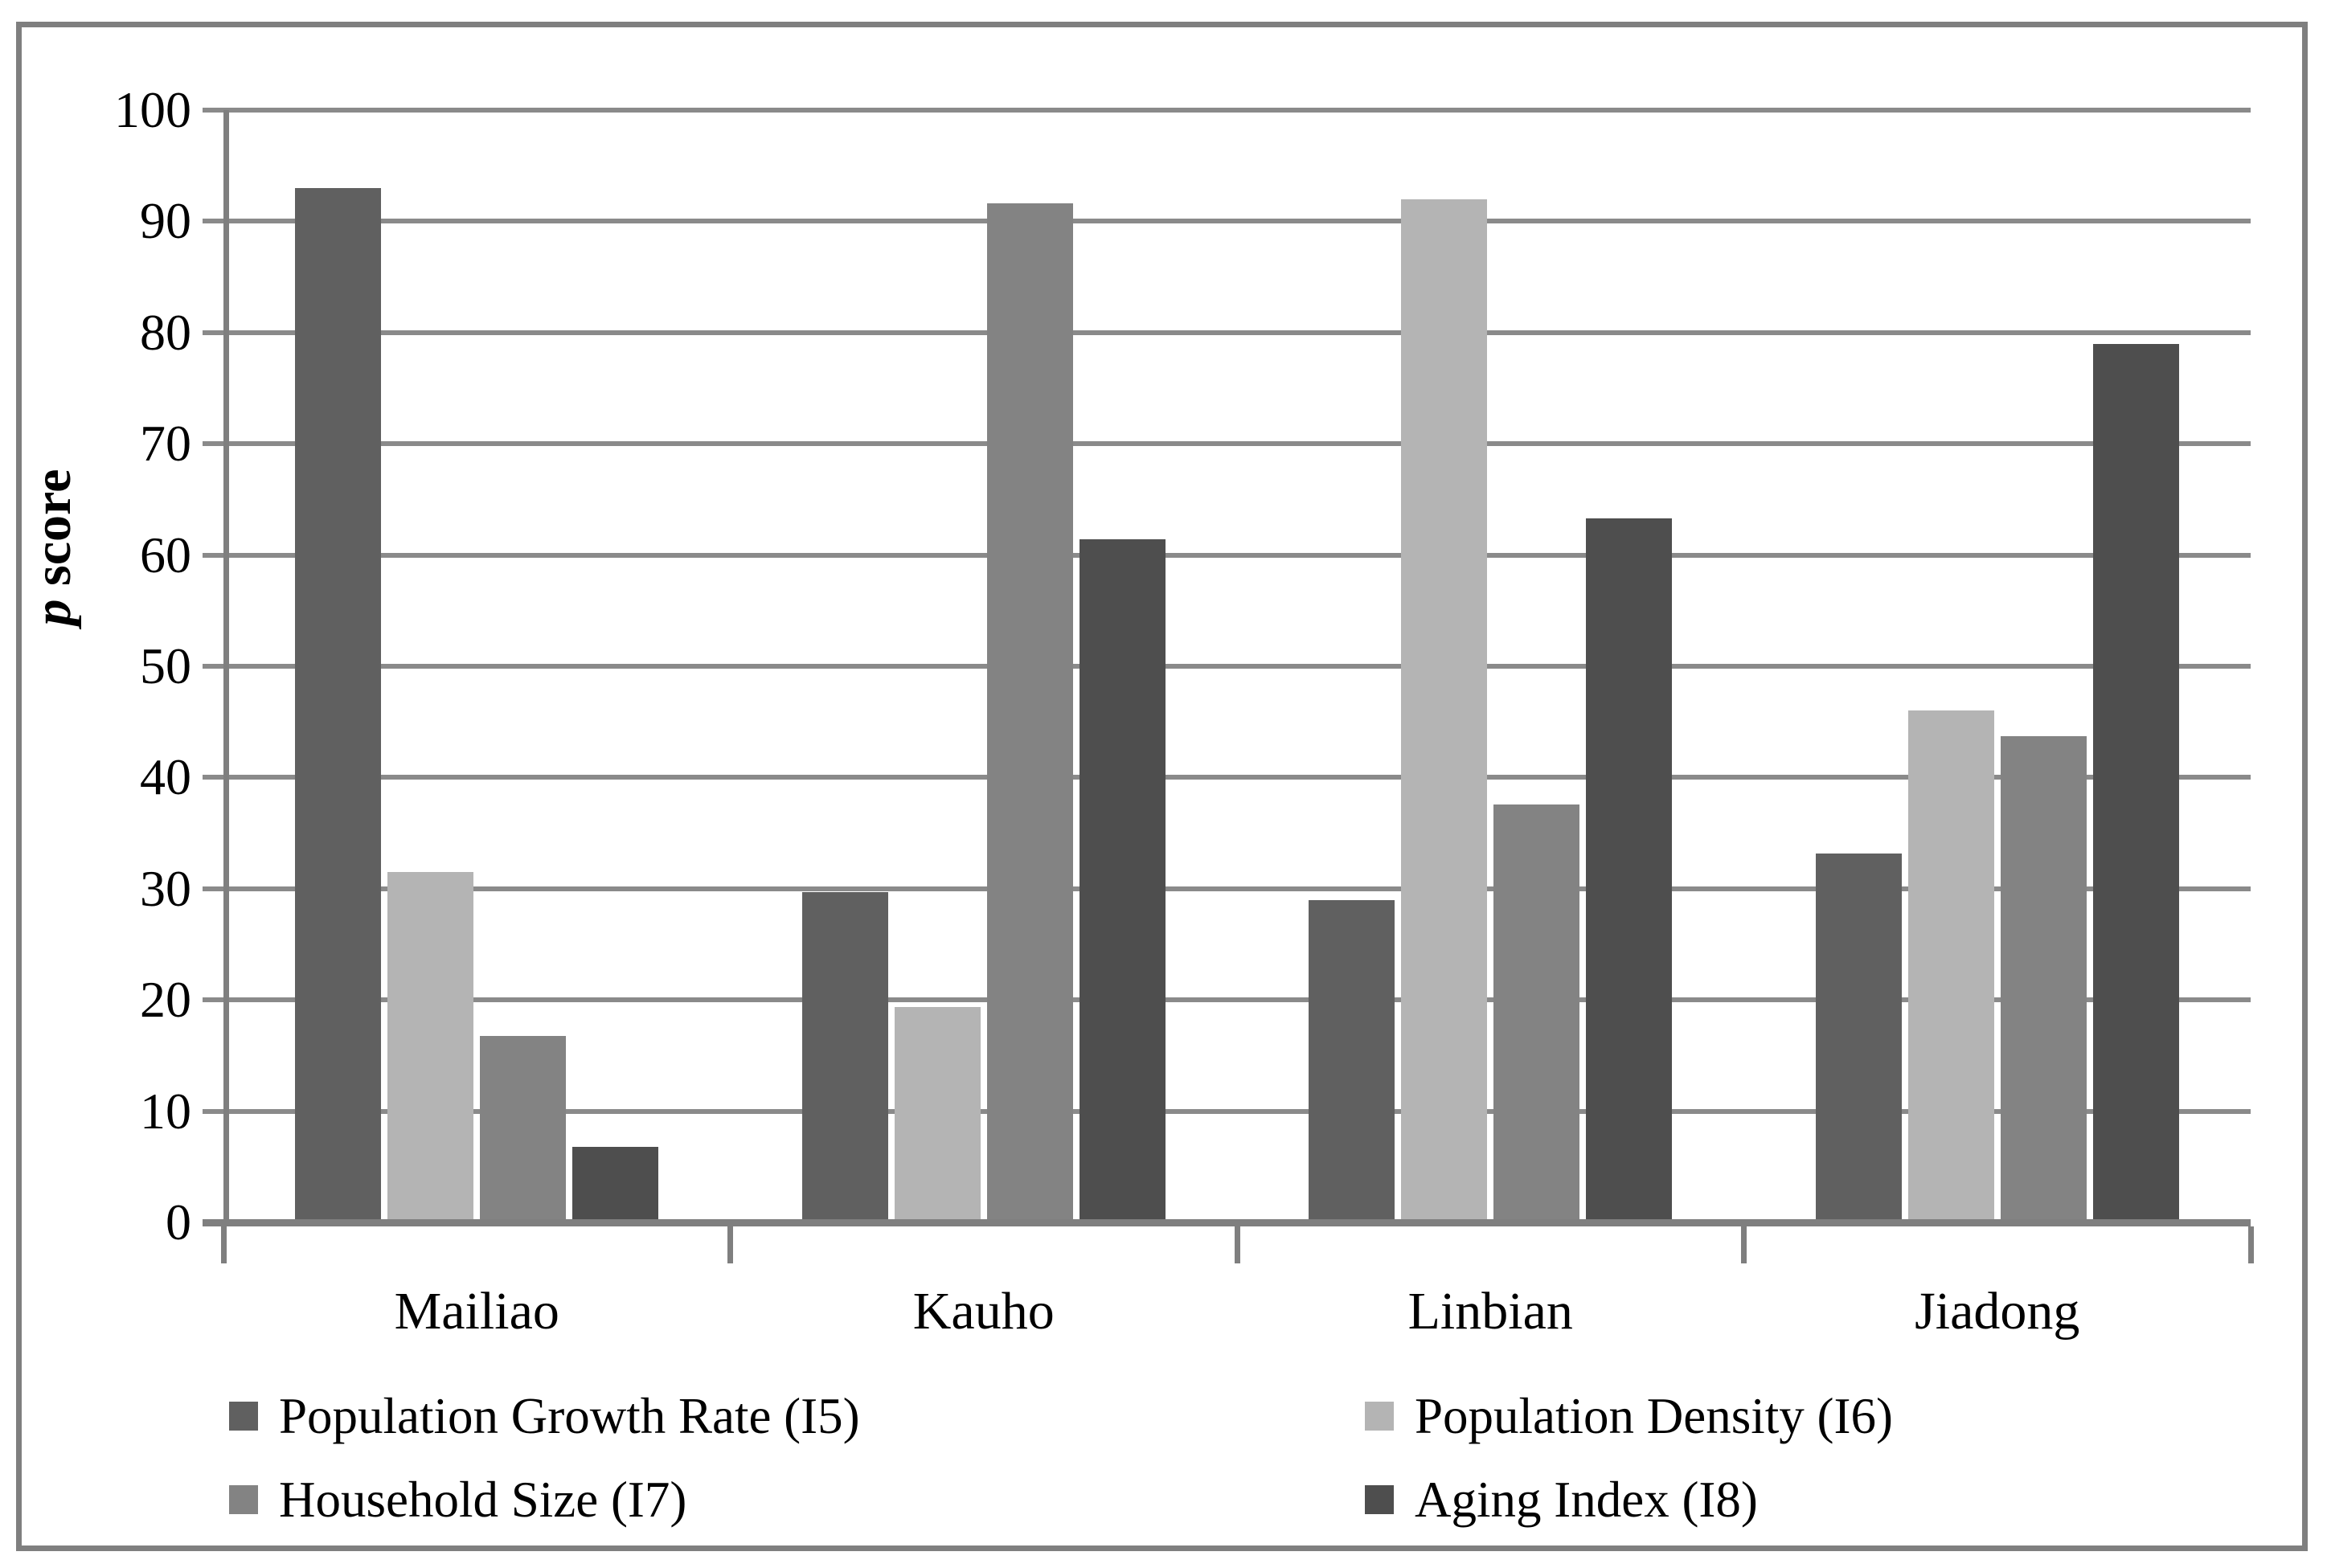 The width and height of the screenshot is (2327, 1568). What do you see at coordinates (1586, 1500) in the screenshot?
I see `legend-label-i8: Aging Index (I8)` at bounding box center [1586, 1500].